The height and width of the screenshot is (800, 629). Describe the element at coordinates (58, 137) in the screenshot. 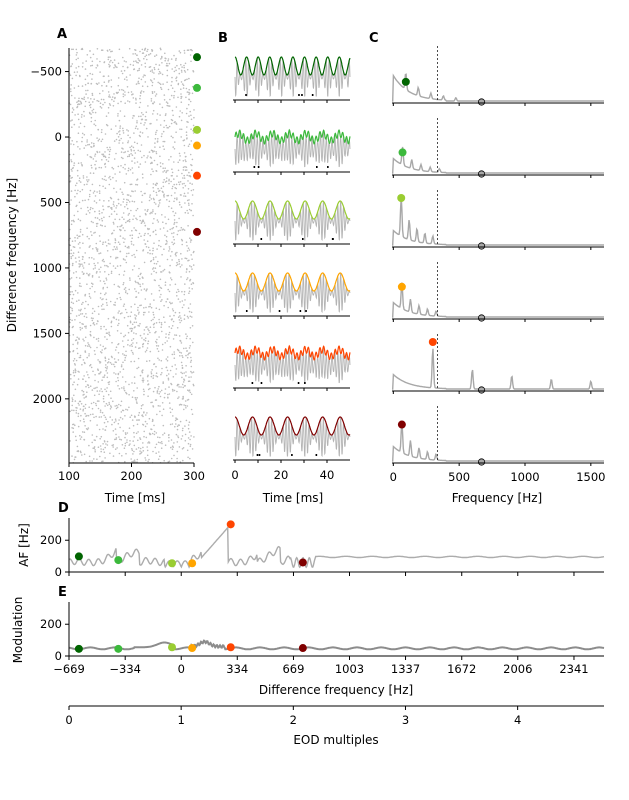

I see `panel-a-ytick-label: 0` at that location.